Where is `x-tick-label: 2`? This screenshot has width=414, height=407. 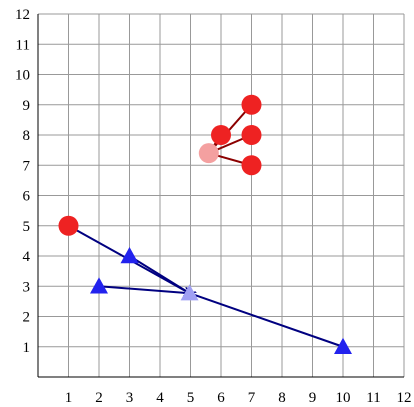 x-tick-label: 2 is located at coordinates (99, 398).